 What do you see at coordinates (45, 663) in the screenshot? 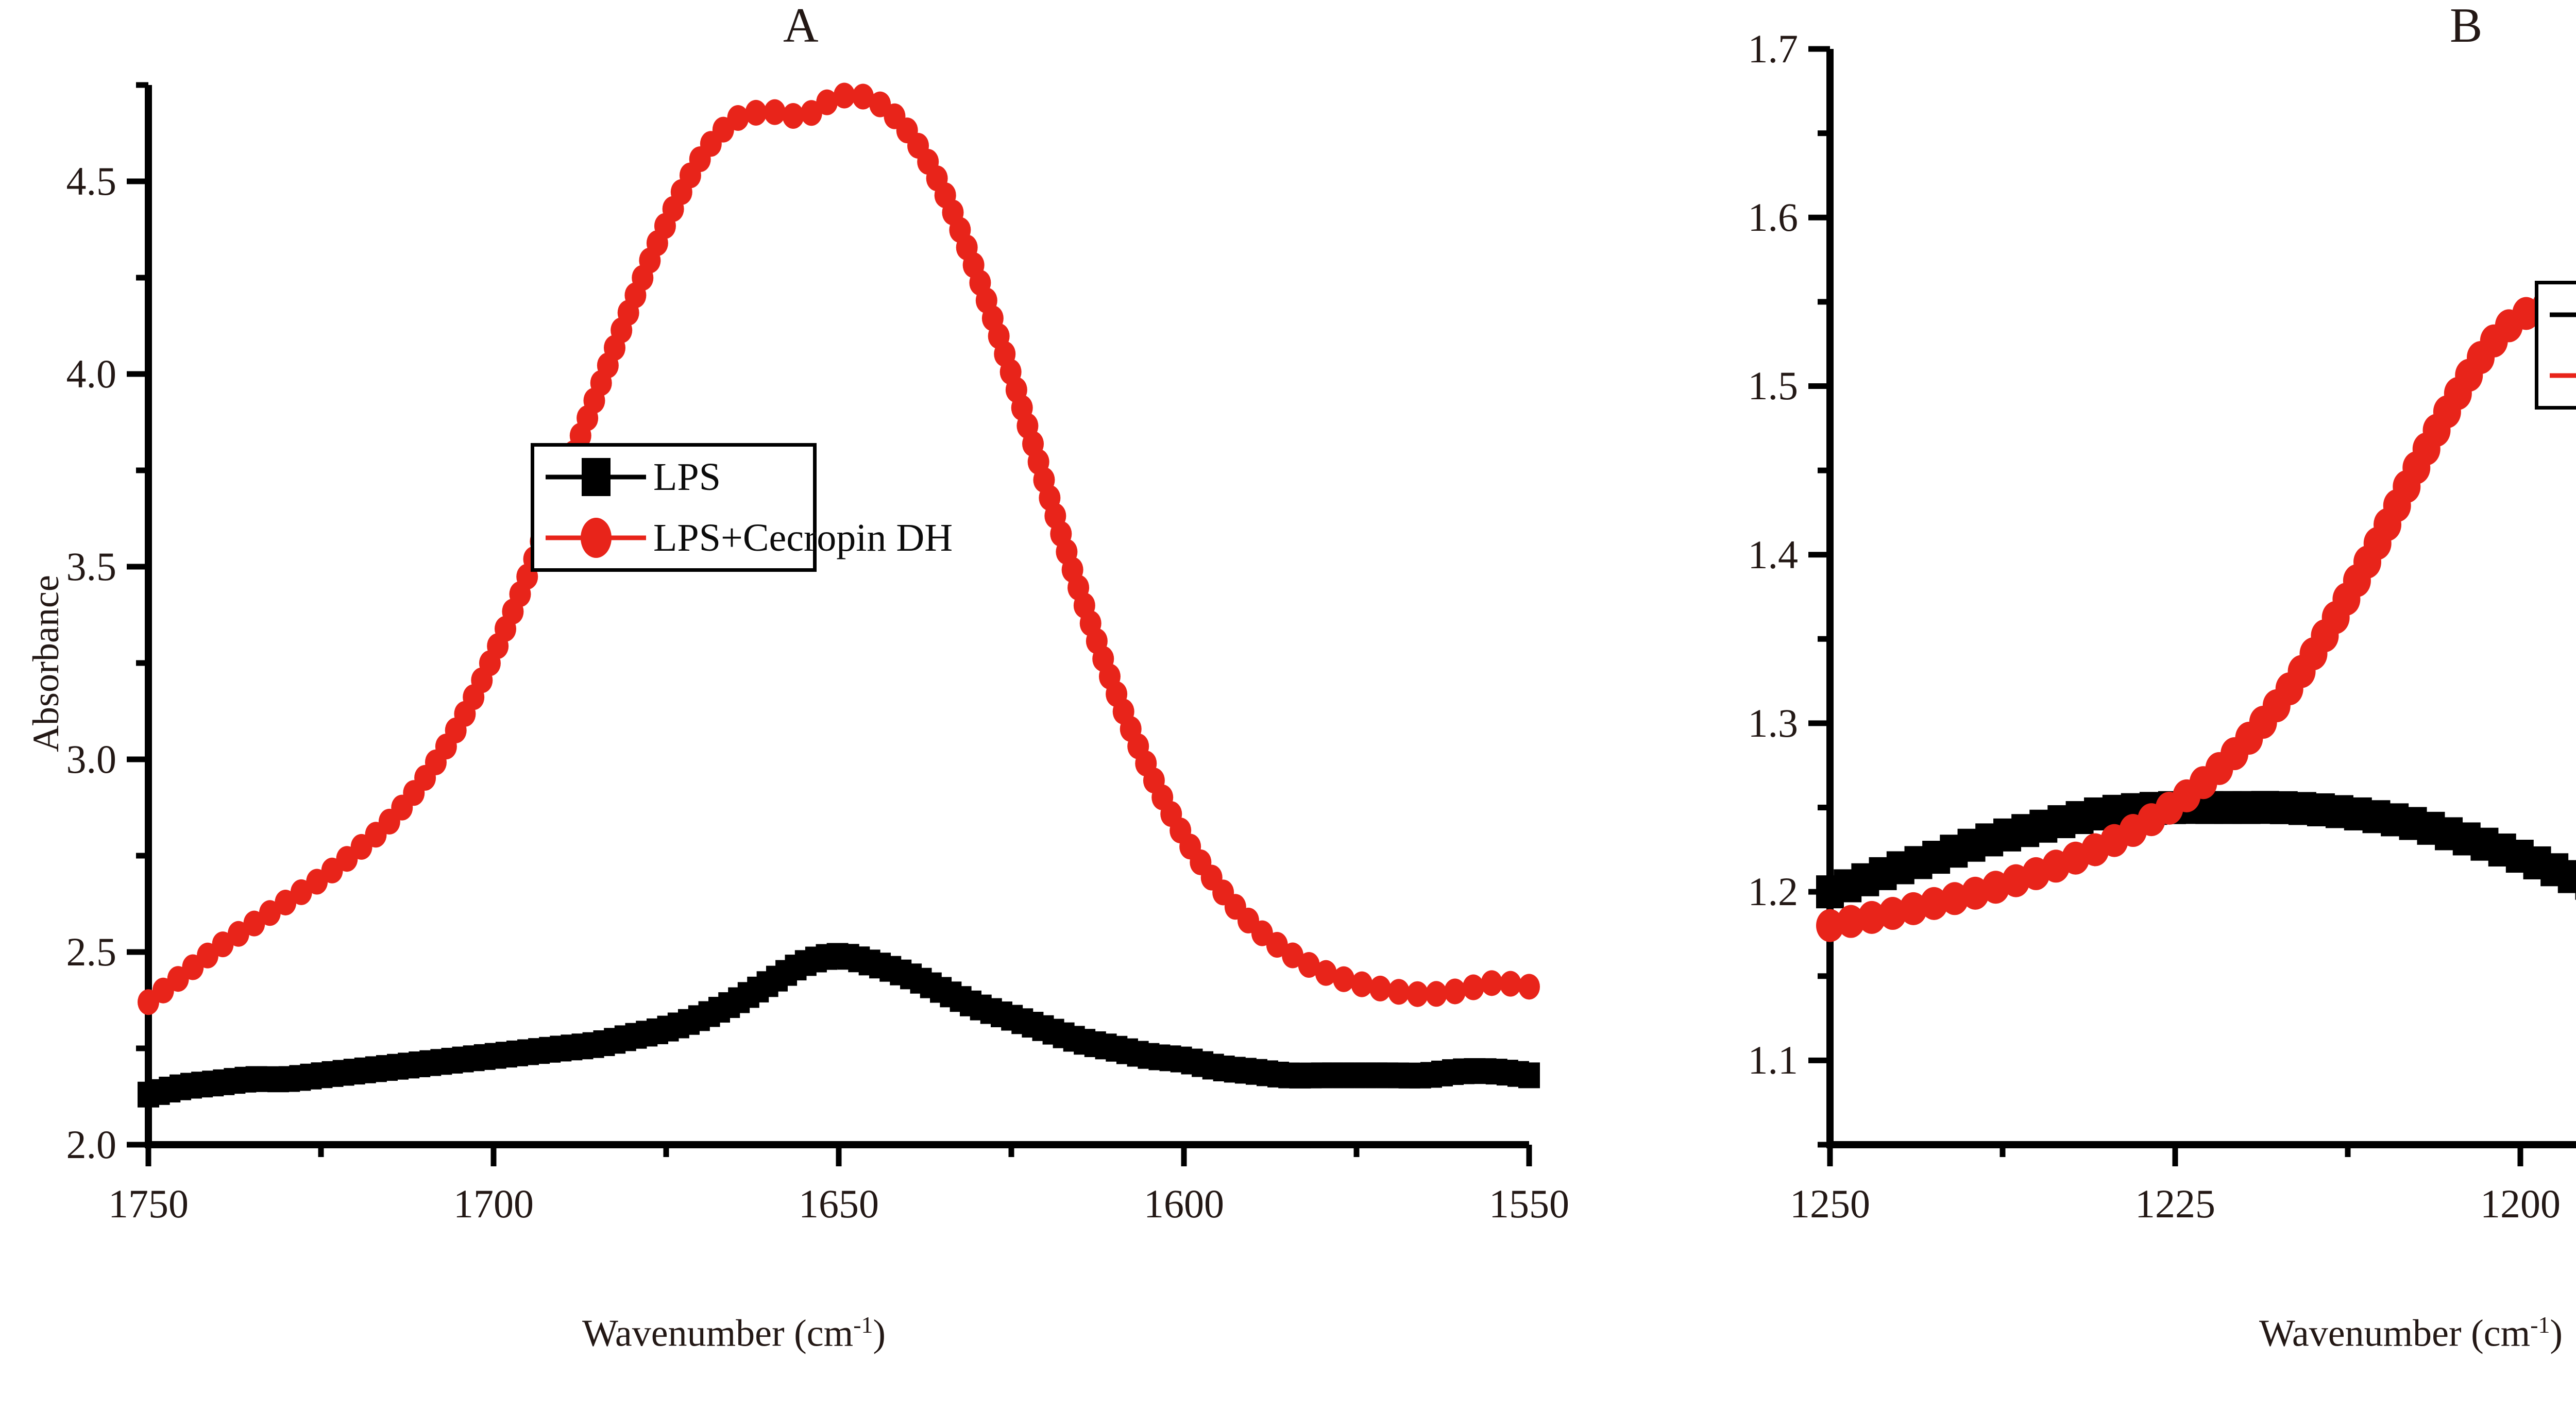
I see `panel-a-y-axis-title: Absorbance` at bounding box center [45, 663].